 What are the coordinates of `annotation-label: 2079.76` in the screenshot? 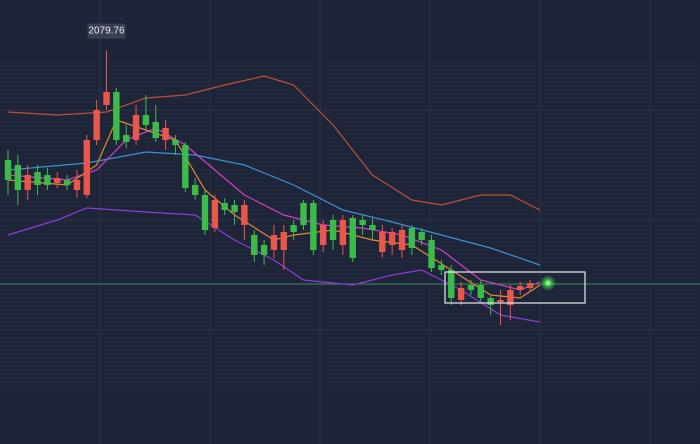 It's located at (106, 31).